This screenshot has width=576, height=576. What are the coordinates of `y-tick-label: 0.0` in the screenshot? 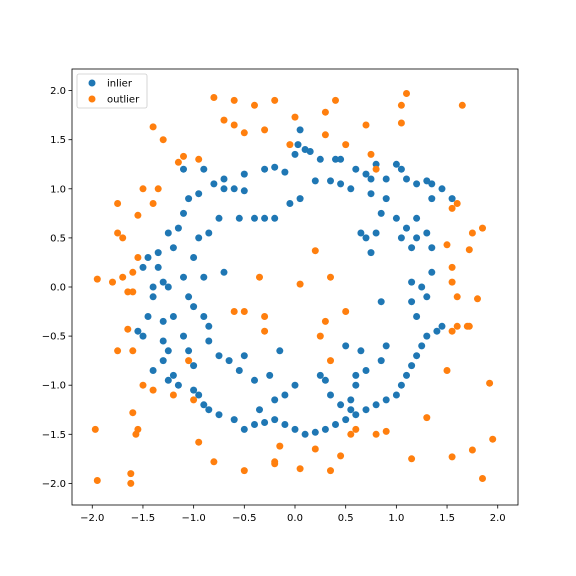 It's located at (58, 288).